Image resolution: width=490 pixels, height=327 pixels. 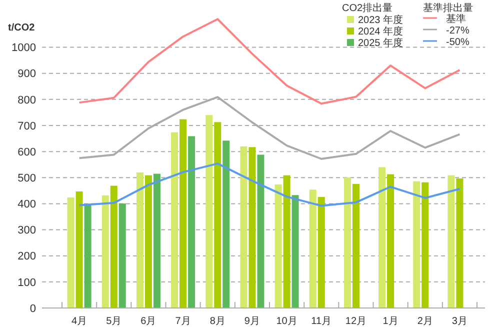 I want to click on x-tick-label: 11月, so click(x=321, y=321).